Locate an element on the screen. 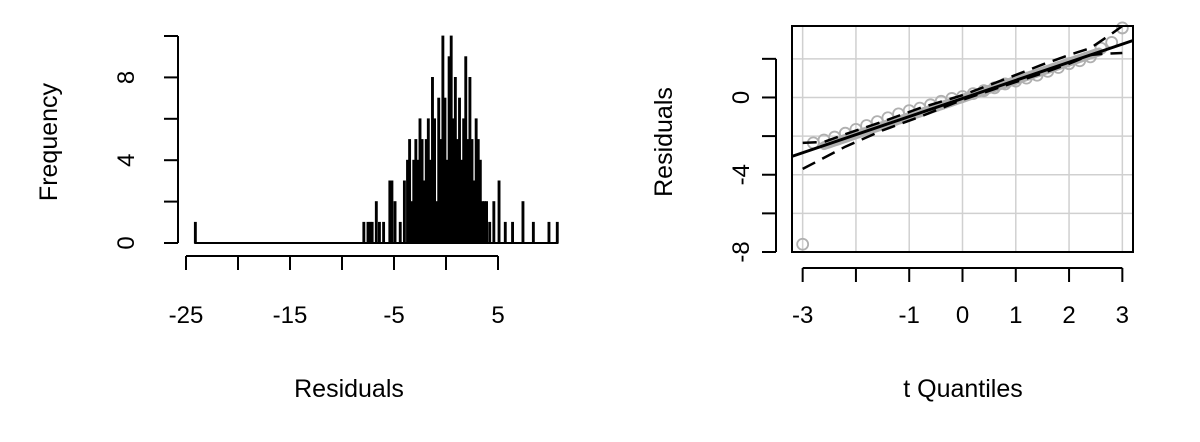 This screenshot has width=1200, height=442. qq-x-tick-label: 1 is located at coordinates (1015, 315).